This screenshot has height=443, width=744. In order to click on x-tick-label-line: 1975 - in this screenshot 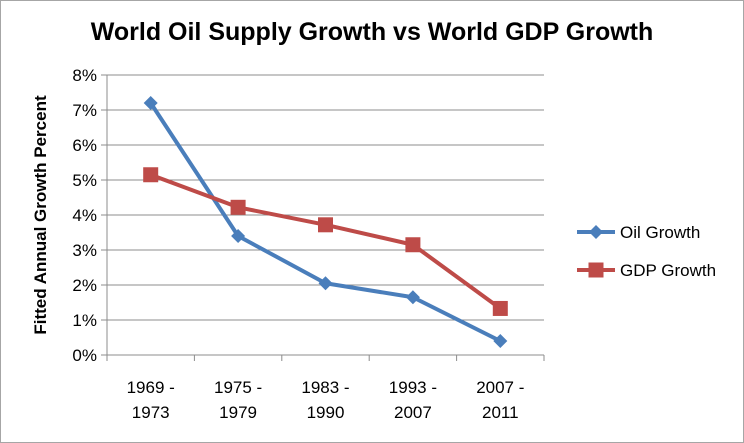, I will do `click(238, 387)`.